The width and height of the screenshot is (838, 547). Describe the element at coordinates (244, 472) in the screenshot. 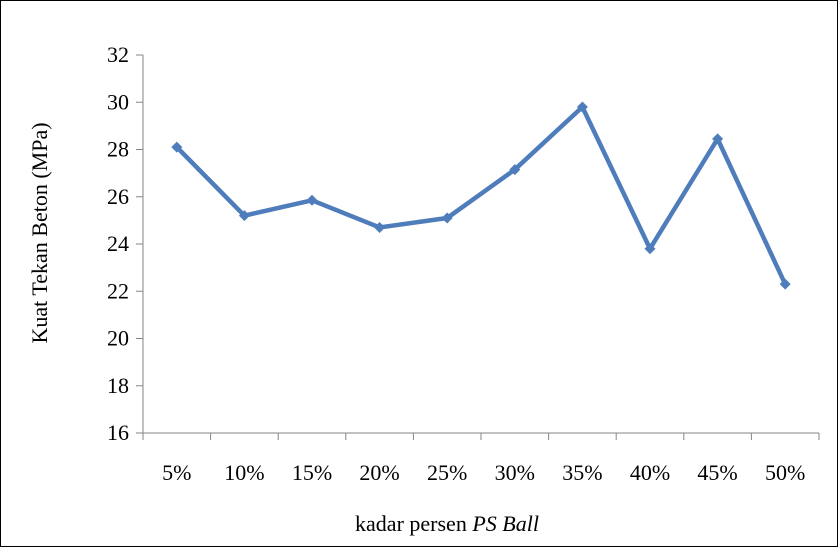

I see `x-tick-label: 10%` at that location.